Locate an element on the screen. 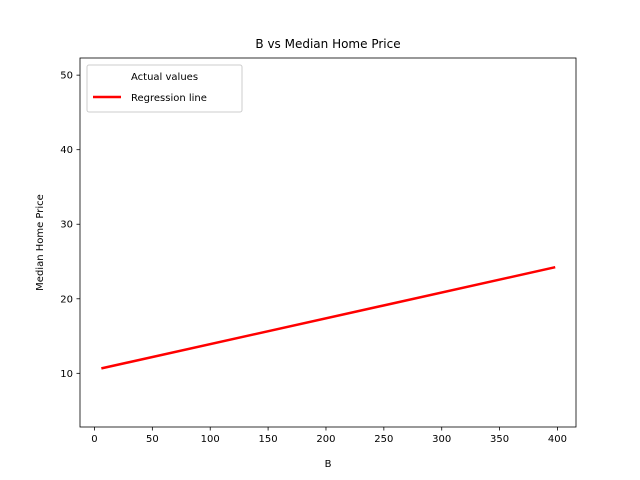 This screenshot has height=480, width=640. legend-entry-regression-line: Regression line is located at coordinates (150, 98).